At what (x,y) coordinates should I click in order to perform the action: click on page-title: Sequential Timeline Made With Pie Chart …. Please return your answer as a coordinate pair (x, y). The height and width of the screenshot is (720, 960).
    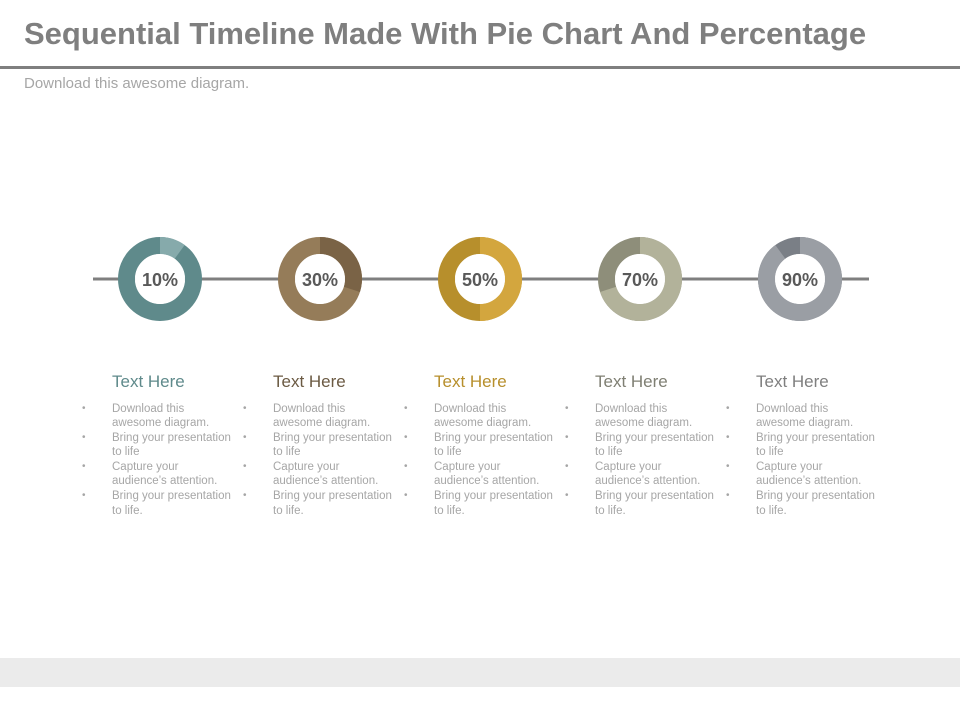
    Looking at the image, I should click on (445, 33).